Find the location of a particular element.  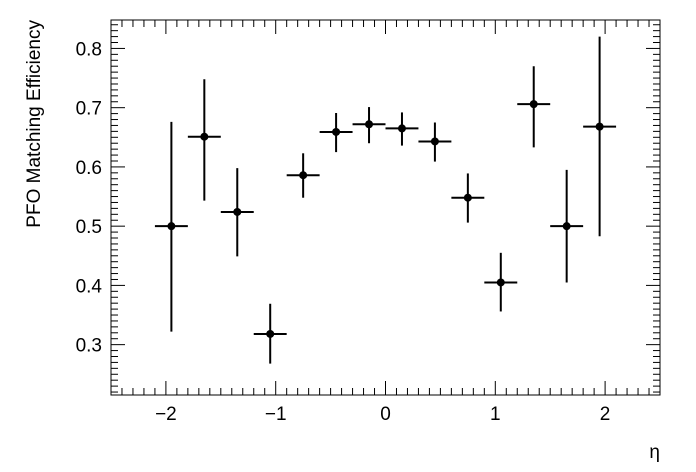

y-tick-label: 0.4 is located at coordinates (89, 286).